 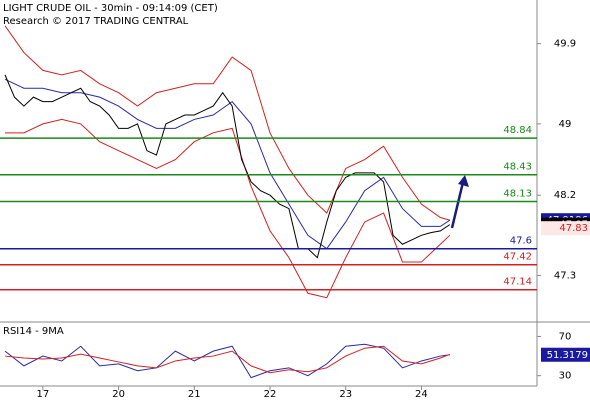 I want to click on y-tick-label: 47.3, so click(x=565, y=275).